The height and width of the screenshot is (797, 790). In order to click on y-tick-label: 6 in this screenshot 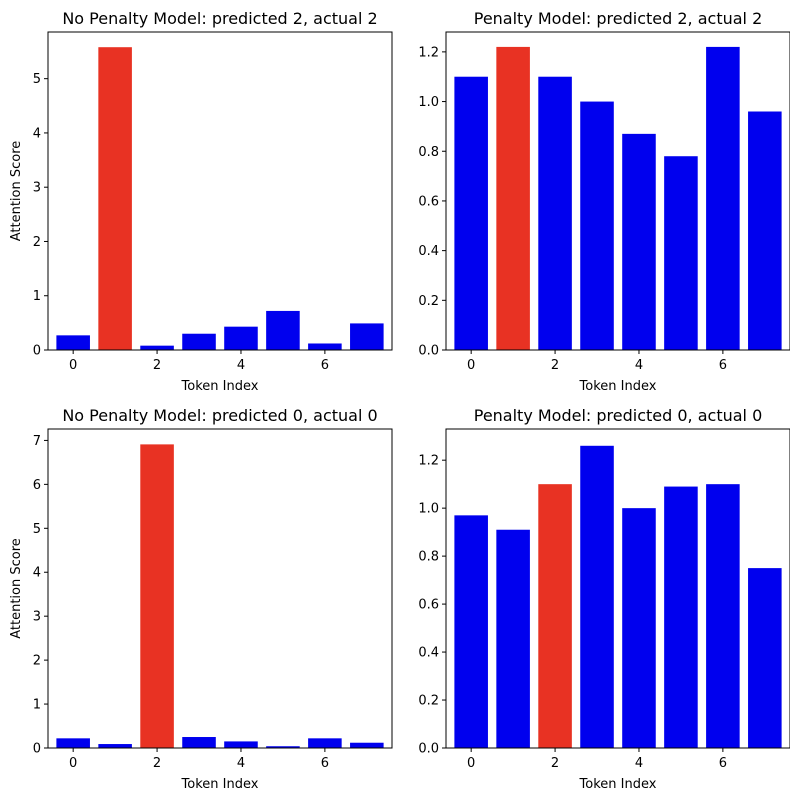, I will do `click(37, 485)`.